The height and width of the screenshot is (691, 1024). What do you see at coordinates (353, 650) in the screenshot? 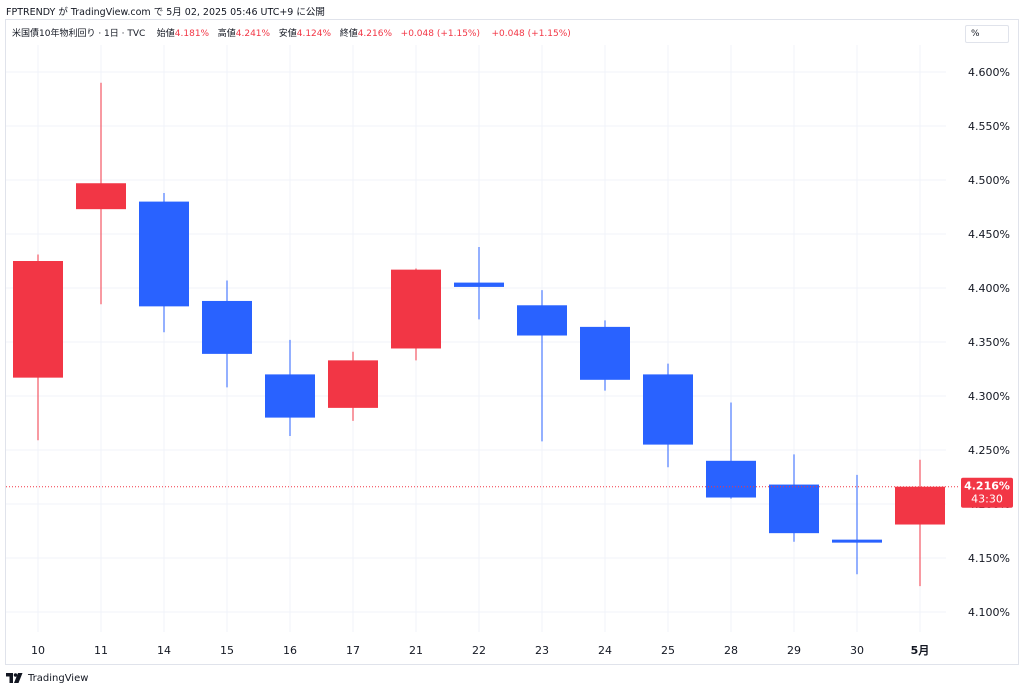
I see `x-tick-label: 17` at bounding box center [353, 650].